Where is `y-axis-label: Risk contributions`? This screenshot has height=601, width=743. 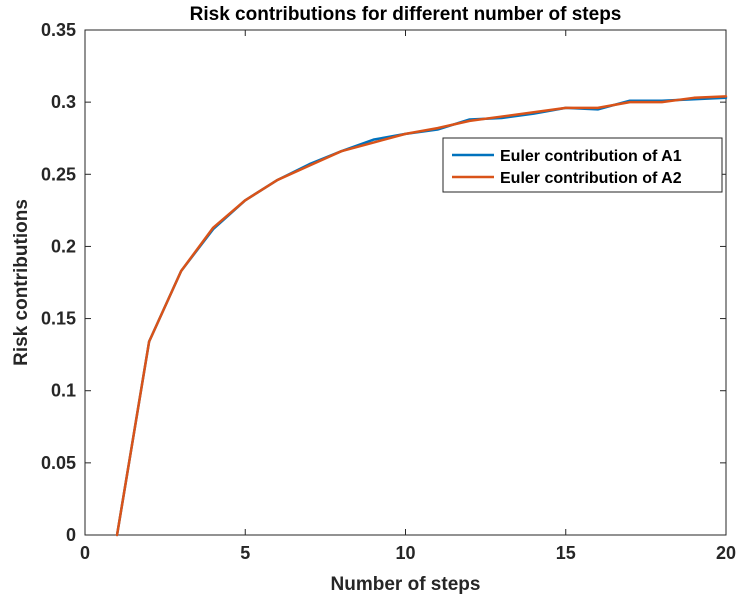
y-axis-label: Risk contributions is located at coordinates (21, 282).